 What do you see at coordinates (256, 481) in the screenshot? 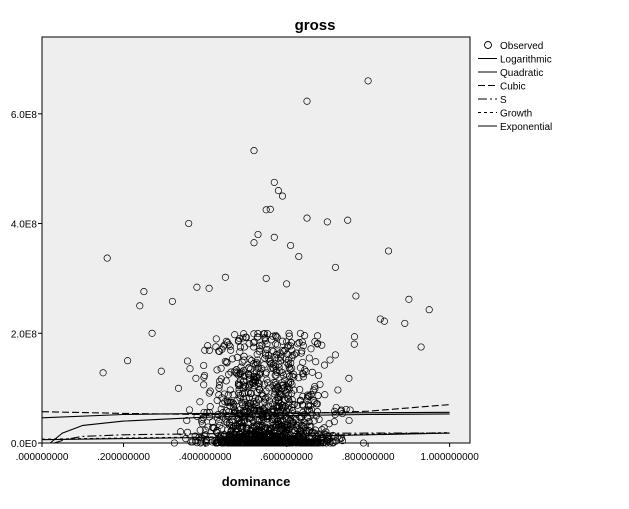
I see `x-axis-label: dominance` at bounding box center [256, 481].